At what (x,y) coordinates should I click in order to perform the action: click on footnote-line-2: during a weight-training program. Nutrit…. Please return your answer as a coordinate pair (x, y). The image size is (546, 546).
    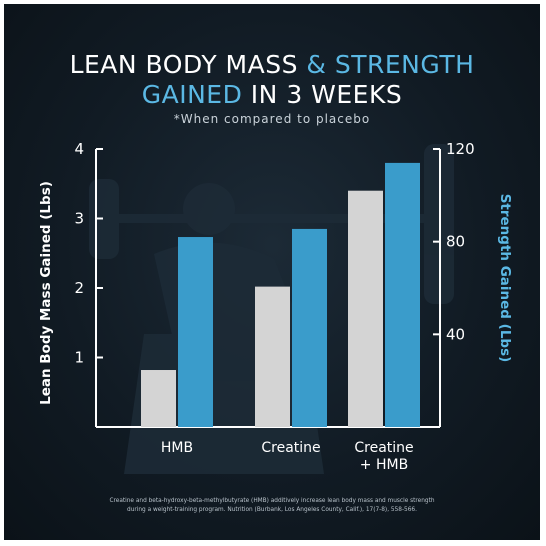
    Looking at the image, I should click on (272, 510).